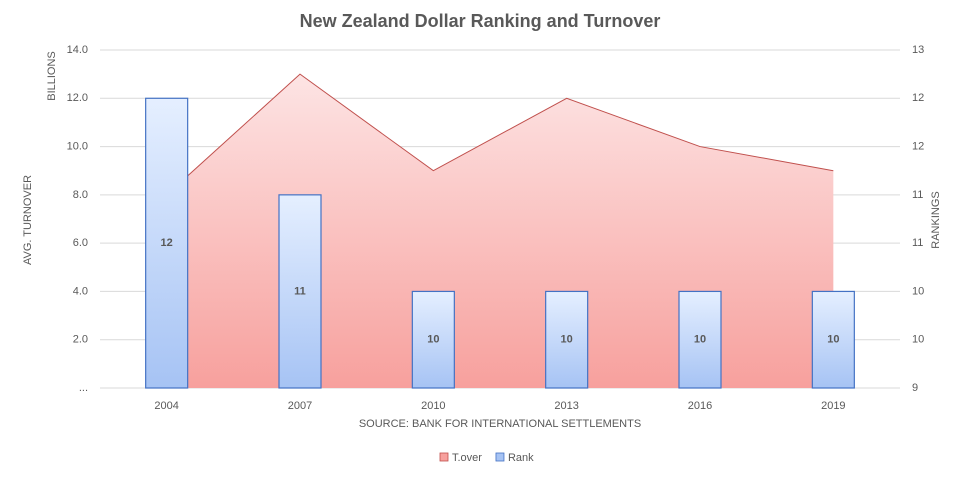  I want to click on data-label: 12, so click(167, 243).